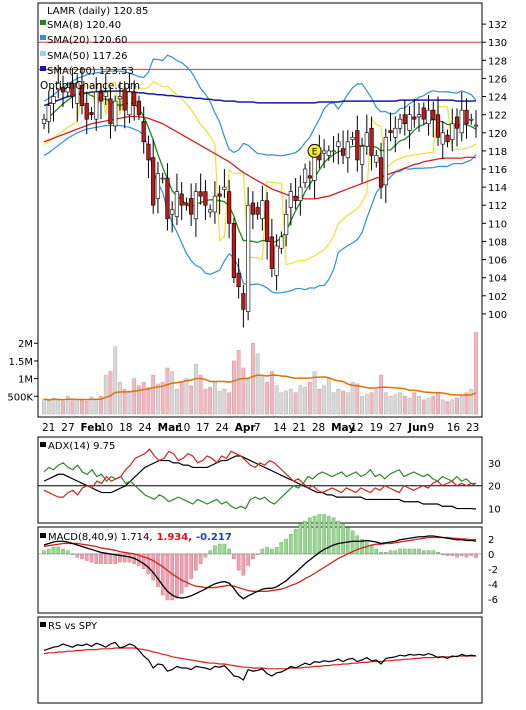  What do you see at coordinates (25, 344) in the screenshot?
I see `volume-tick-label: 2M` at bounding box center [25, 344].